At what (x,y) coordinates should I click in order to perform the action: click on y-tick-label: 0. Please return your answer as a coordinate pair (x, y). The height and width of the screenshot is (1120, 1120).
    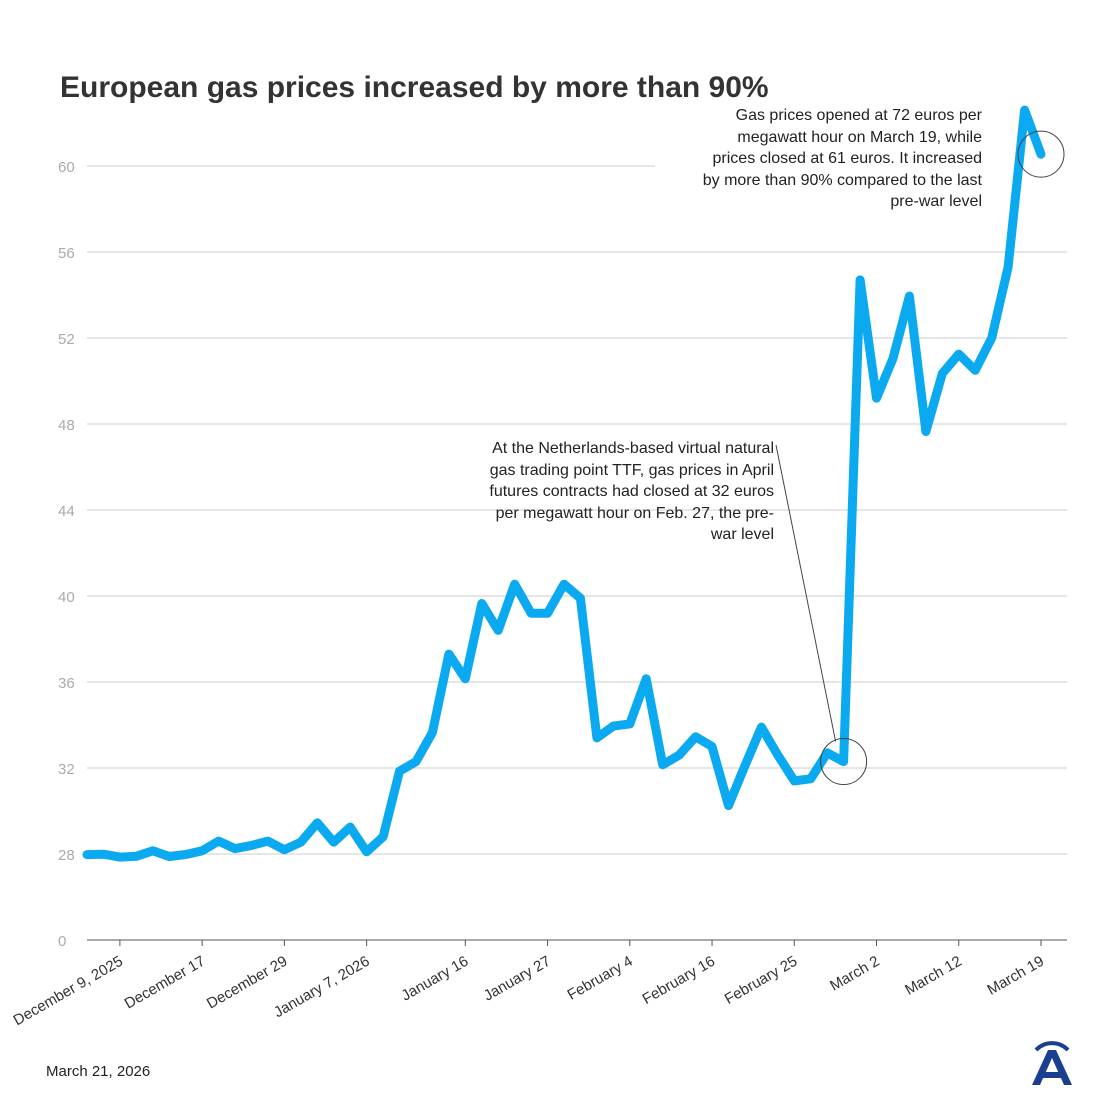
    Looking at the image, I should click on (62, 941).